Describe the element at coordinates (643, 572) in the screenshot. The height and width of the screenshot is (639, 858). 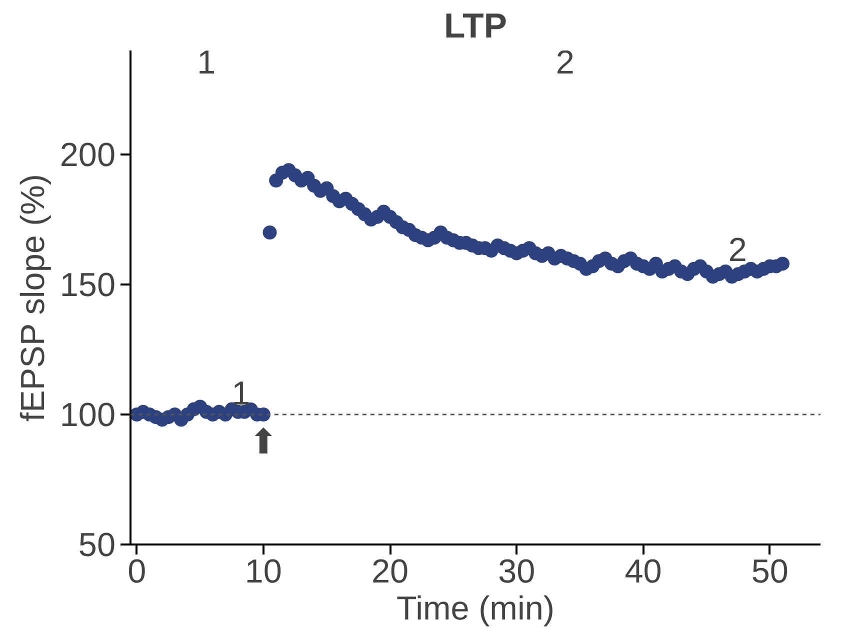
I see `x-tick-label: 40` at that location.